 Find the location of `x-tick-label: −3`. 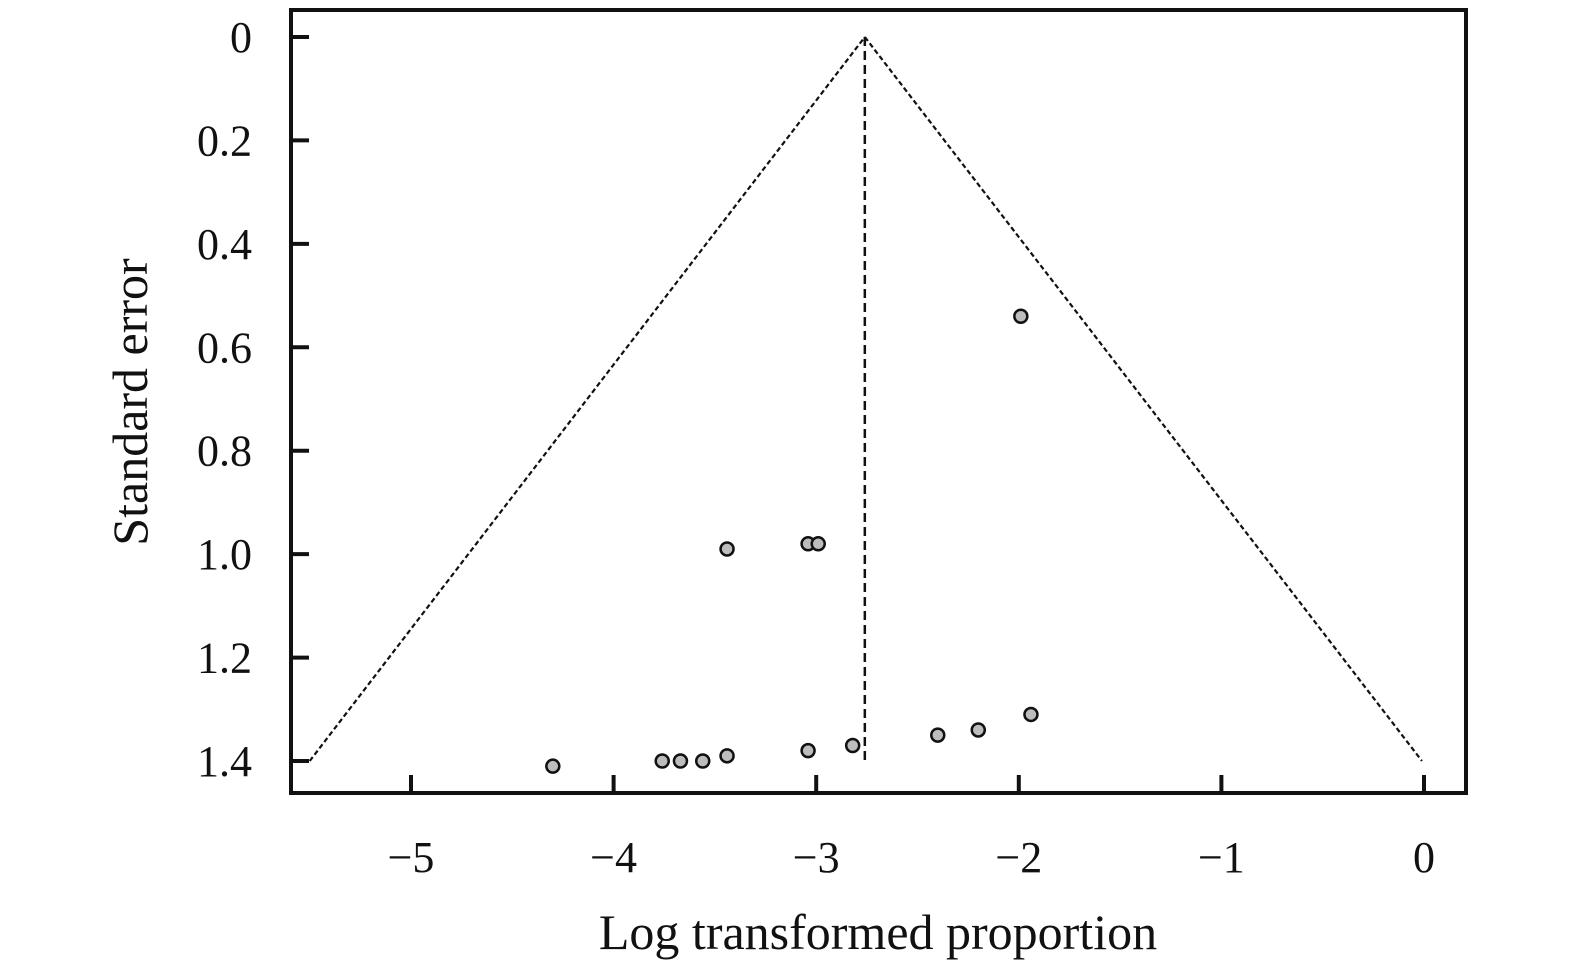

x-tick-label: −3 is located at coordinates (816, 857).